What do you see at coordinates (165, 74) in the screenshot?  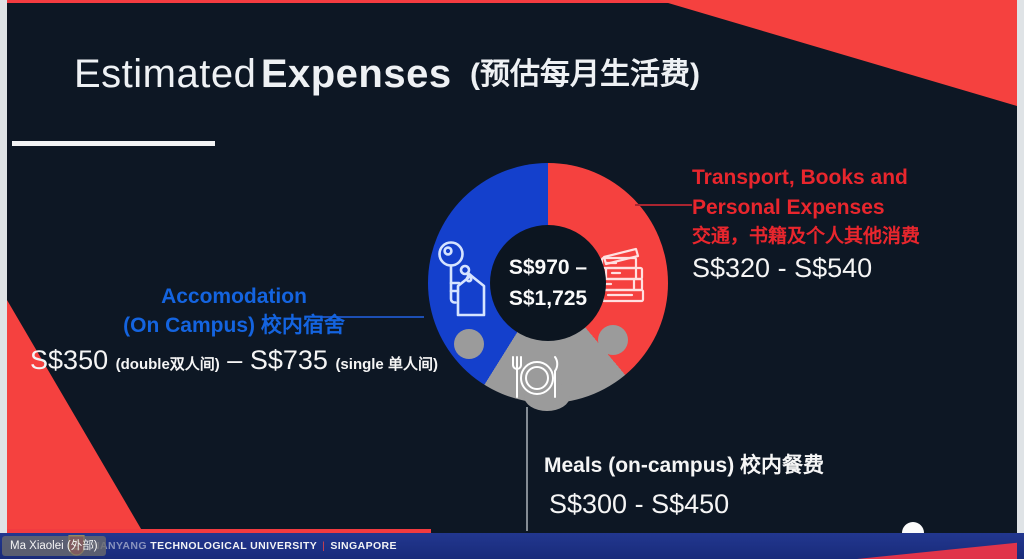 I see `title-en-light: Estimated` at bounding box center [165, 74].